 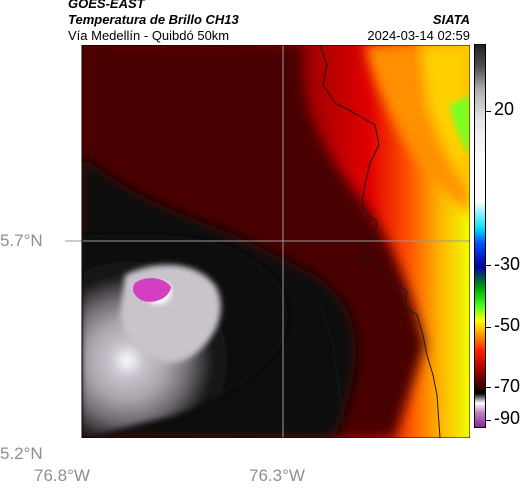 What do you see at coordinates (149, 35) in the screenshot?
I see `title-route: Vía Medellín - Quibdó 50km` at bounding box center [149, 35].